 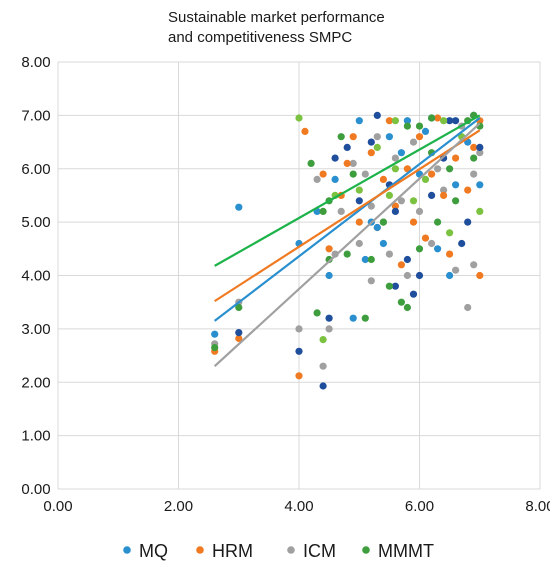 What do you see at coordinates (153, 551) in the screenshot?
I see `legend-label-mq: MQ` at bounding box center [153, 551].